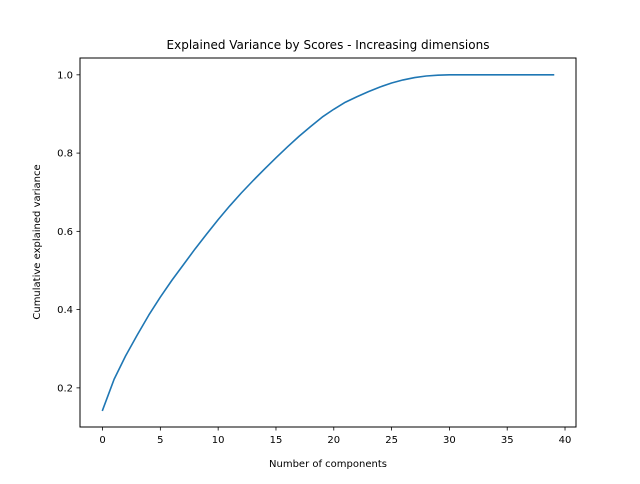  Describe the element at coordinates (65, 388) in the screenshot. I see `y-tick-label: 0.2` at that location.